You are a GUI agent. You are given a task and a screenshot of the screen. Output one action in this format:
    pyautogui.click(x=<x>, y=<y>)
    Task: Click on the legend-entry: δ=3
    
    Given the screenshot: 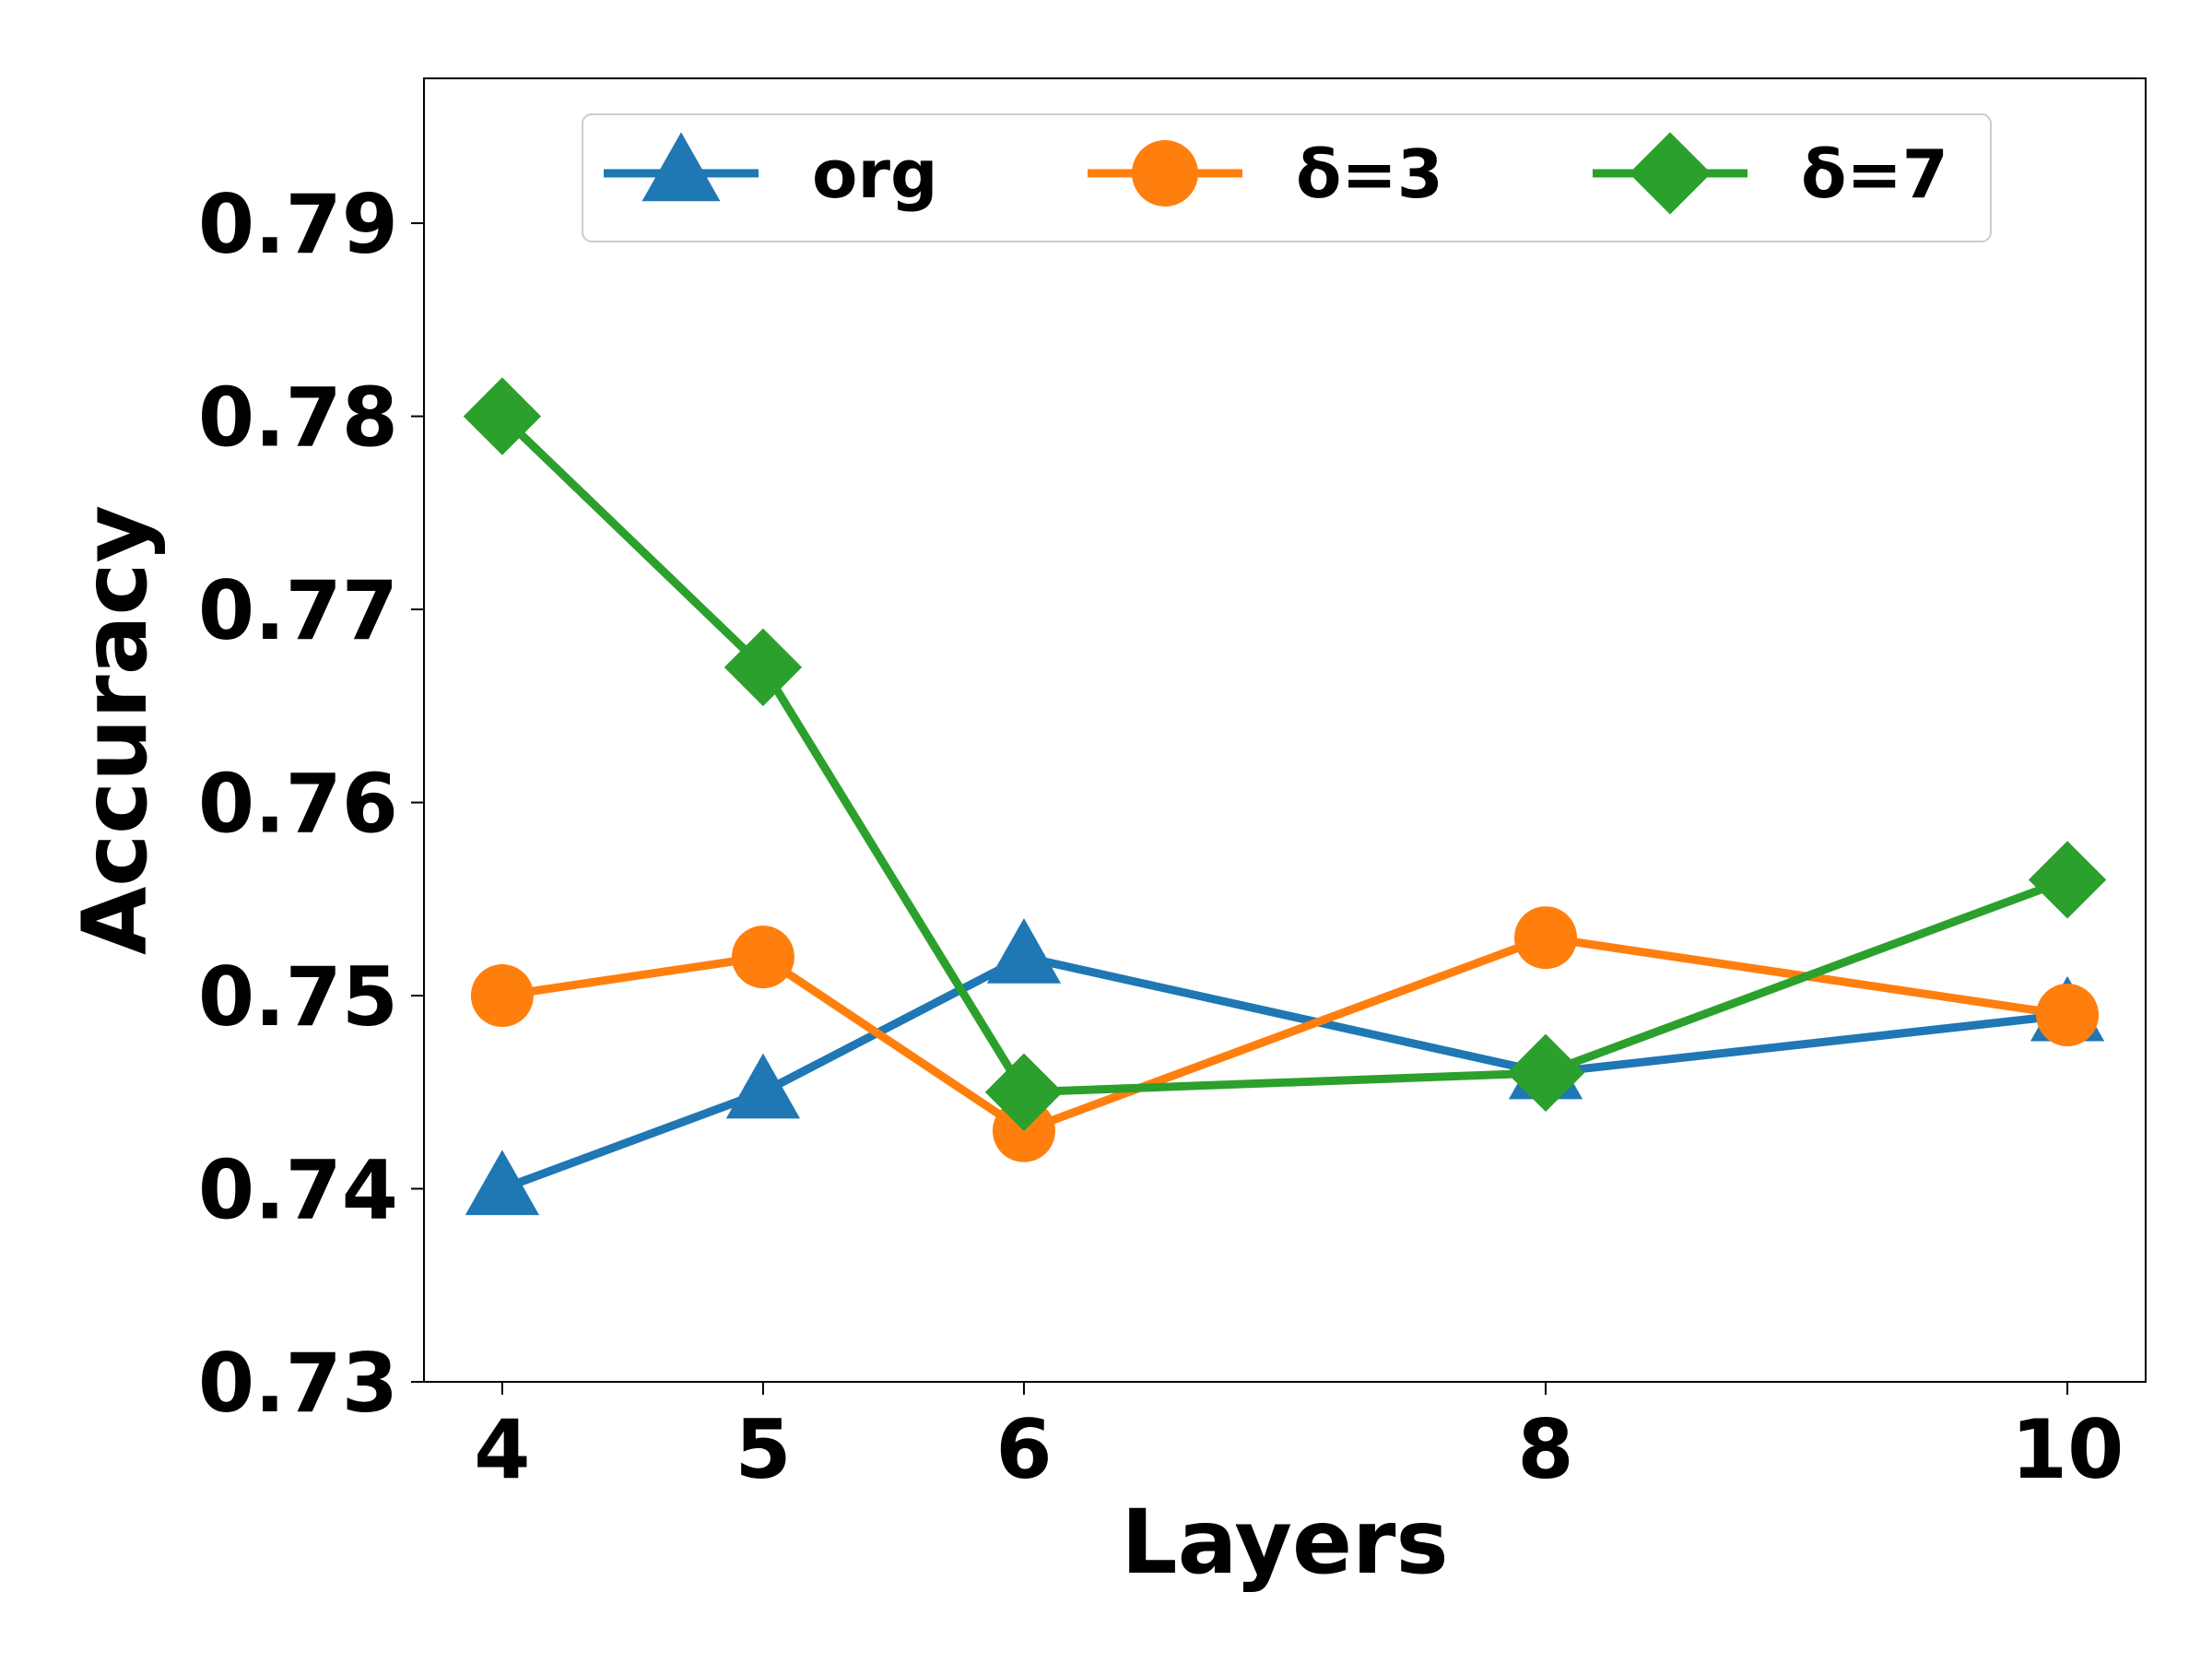 What is the action you would take?
    pyautogui.click(x=1265, y=174)
    